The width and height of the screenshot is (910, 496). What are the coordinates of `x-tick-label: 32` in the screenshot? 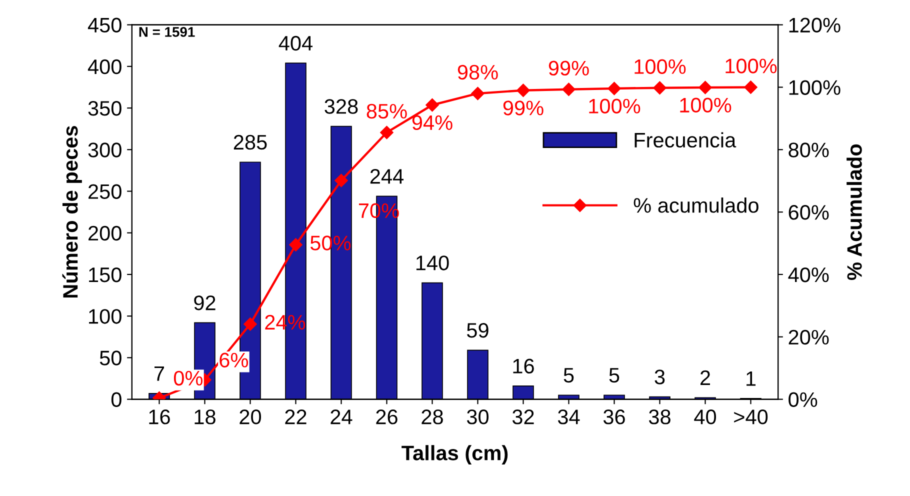 It's located at (523, 417).